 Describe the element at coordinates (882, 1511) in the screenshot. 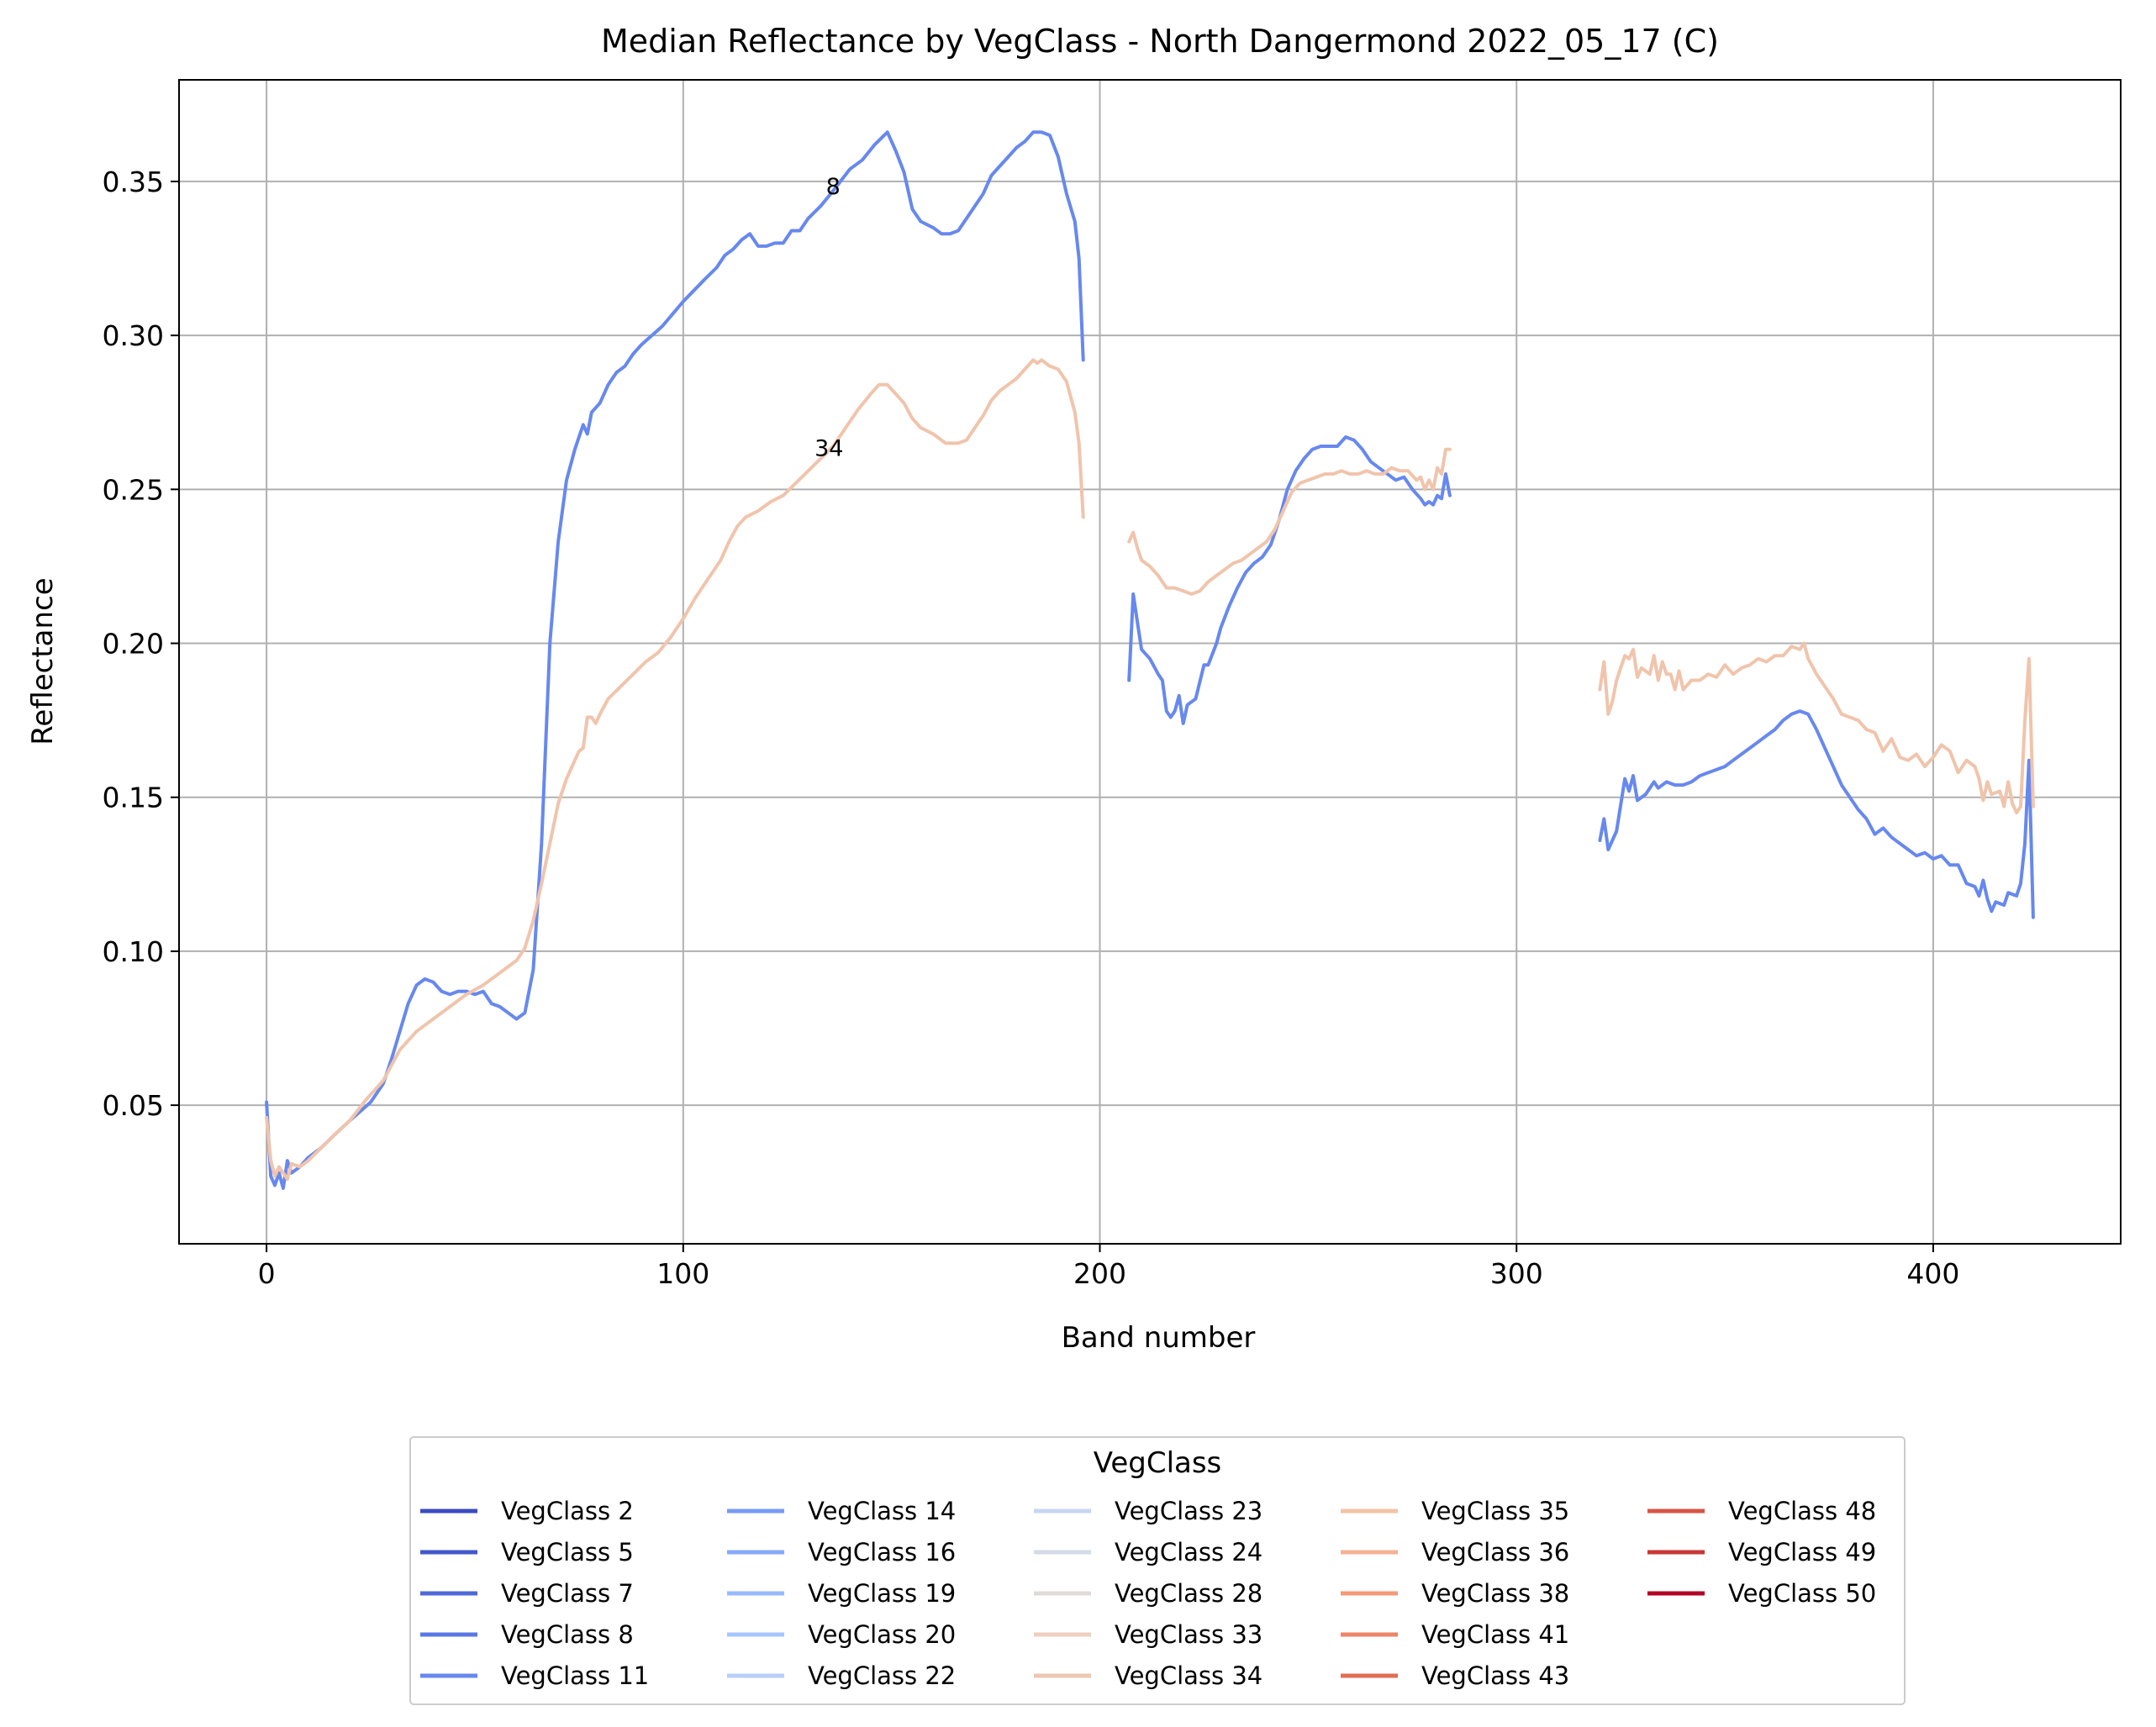

I see `legend-label: VegClass 14` at that location.